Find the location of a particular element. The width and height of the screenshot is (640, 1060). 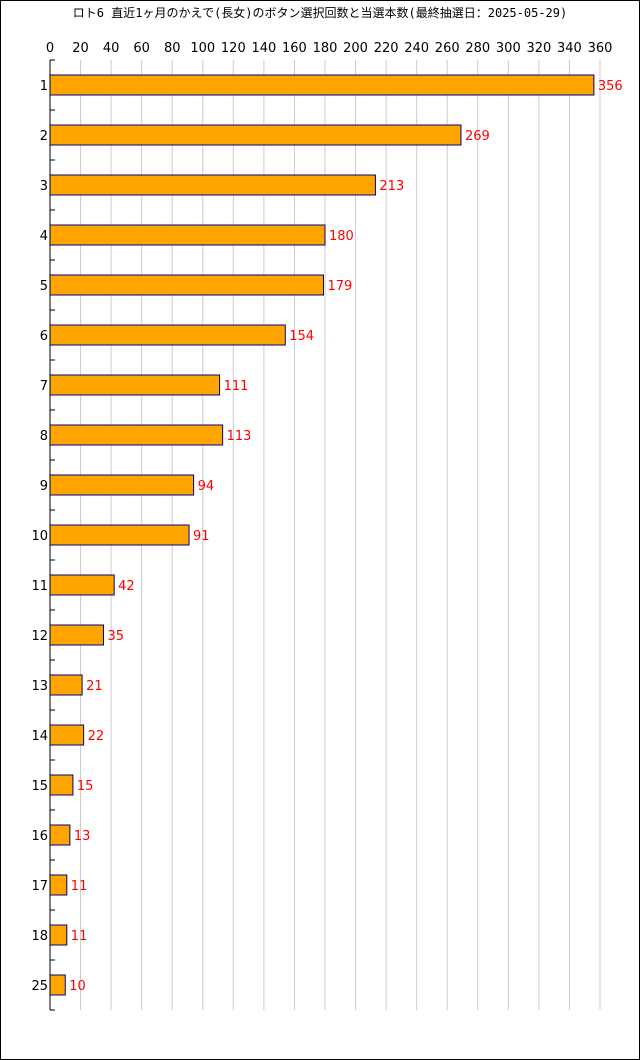

x-tick-label: 160 is located at coordinates (294, 48).